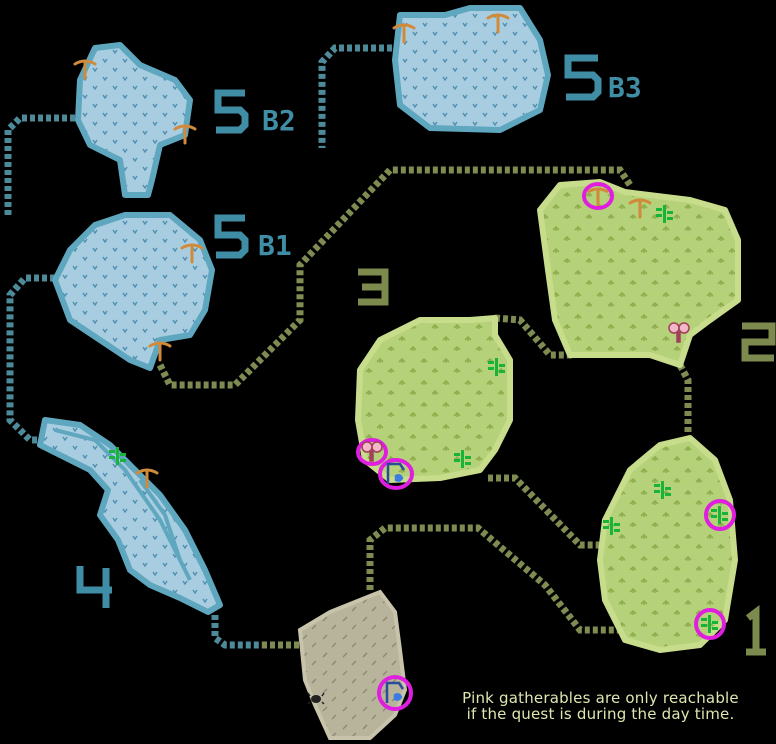 The width and height of the screenshot is (776, 744). What do you see at coordinates (123, 504) in the screenshot?
I see `cave-4-inner-lines` at bounding box center [123, 504].